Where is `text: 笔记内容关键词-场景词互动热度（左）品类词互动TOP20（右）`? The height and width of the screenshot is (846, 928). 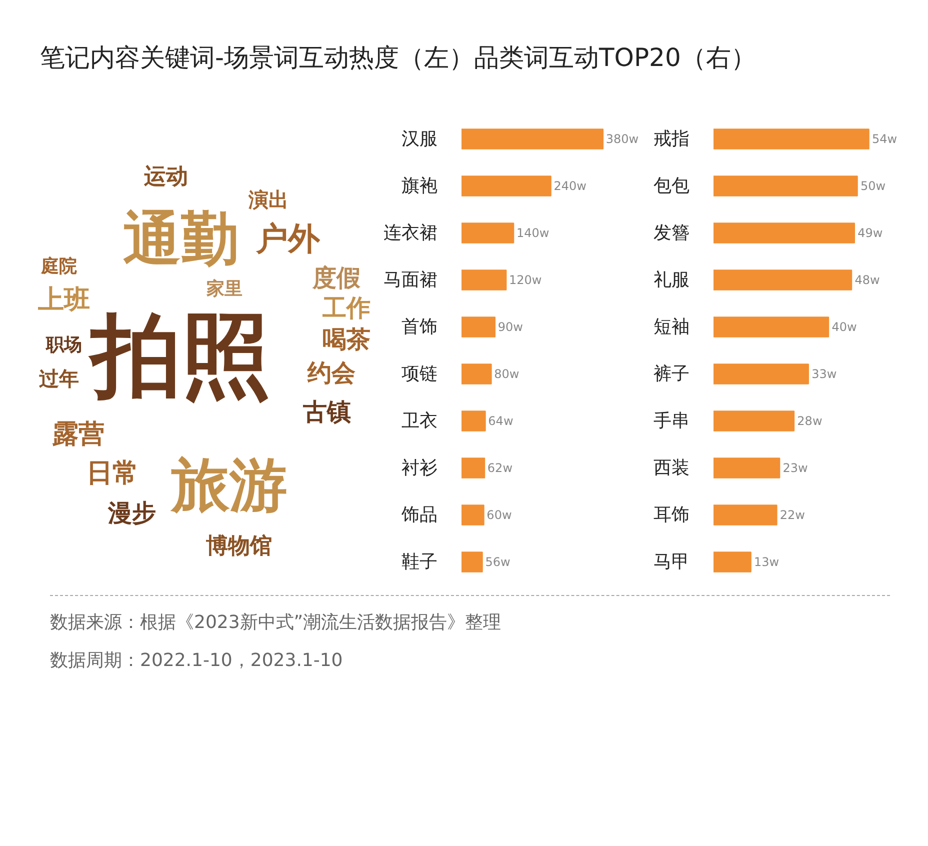 text: 笔记内容关键词-场景词互动热度（左）品类词互动TOP20（右） is located at coordinates (398, 58).